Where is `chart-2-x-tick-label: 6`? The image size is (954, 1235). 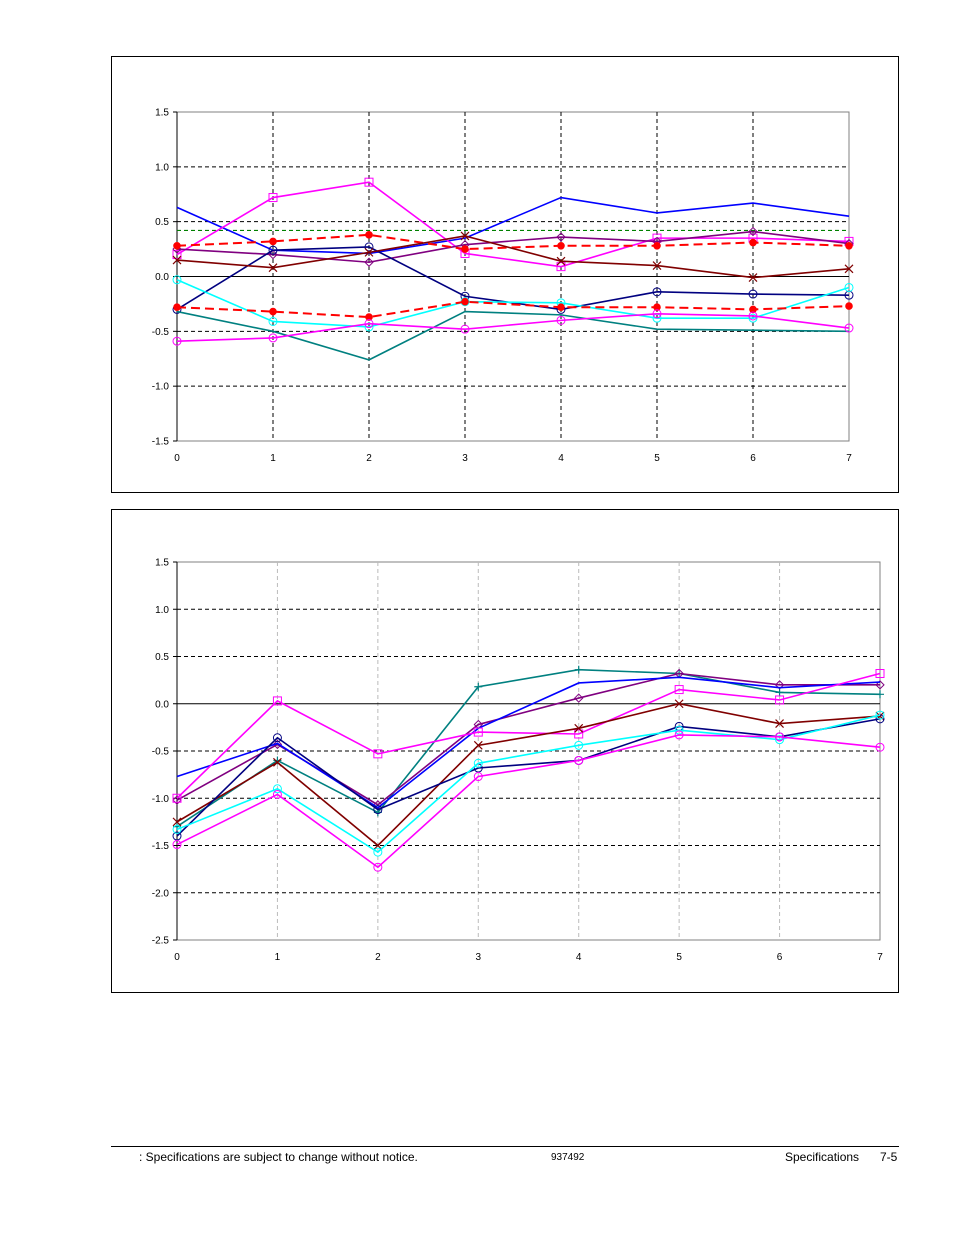
chart-2-x-tick-label: 6 is located at coordinates (780, 957).